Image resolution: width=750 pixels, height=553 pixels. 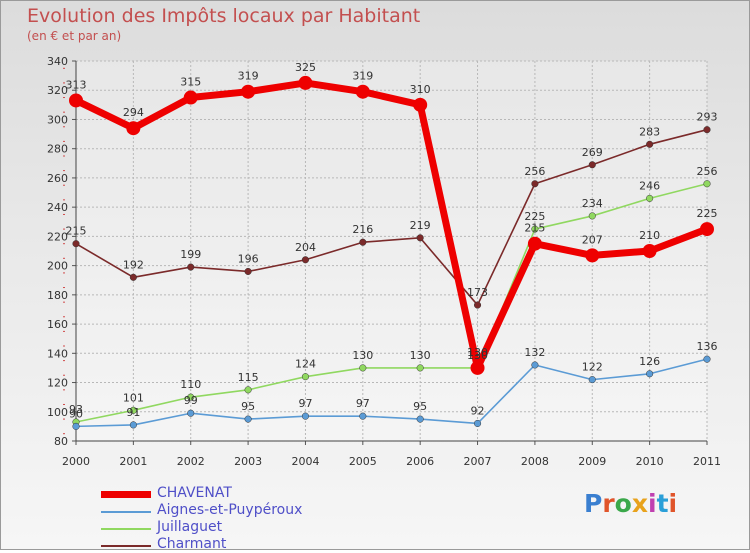 I want to click on data-label-aignes-et-puyperoux: 122, so click(x=592, y=367).